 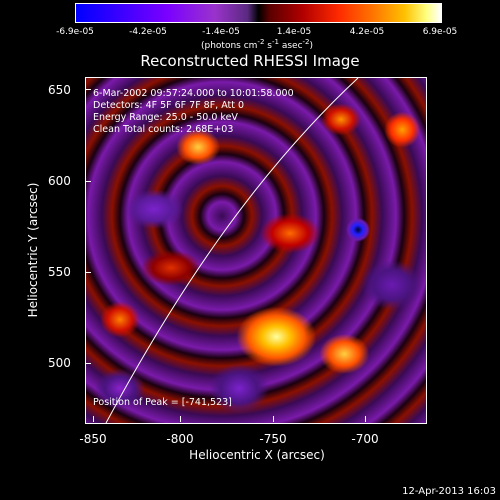 What do you see at coordinates (440, 32) in the screenshot?
I see `colorbar-tick: 6.9e-05` at bounding box center [440, 32].